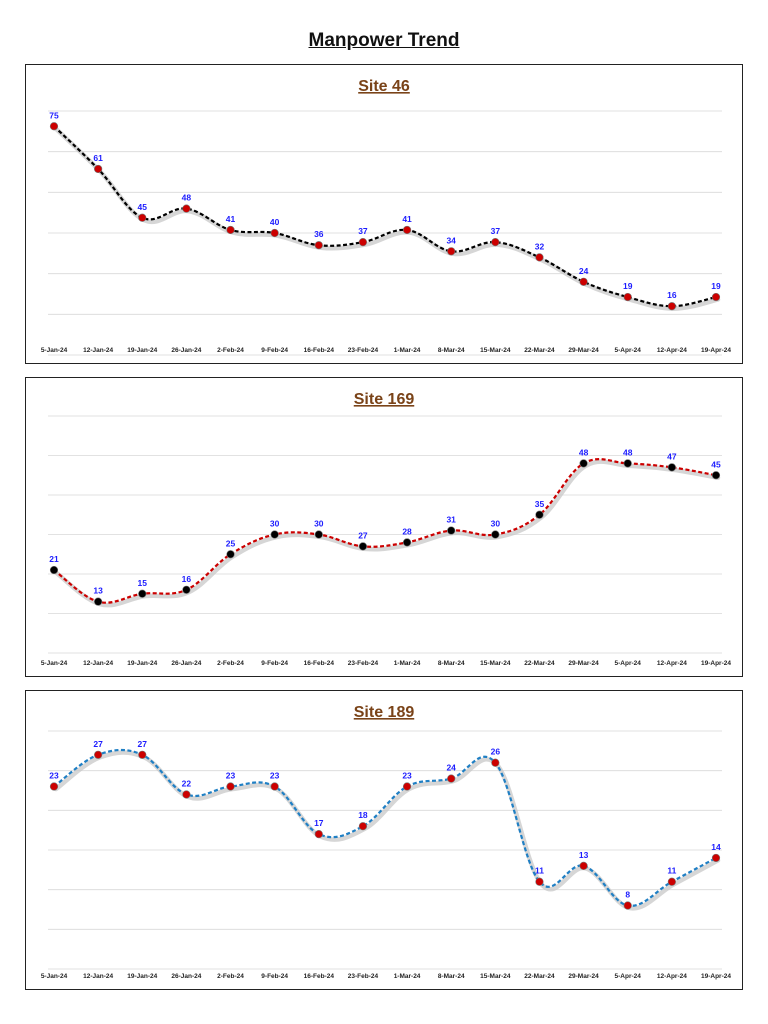 The height and width of the screenshot is (1024, 768). What do you see at coordinates (716, 663) in the screenshot?
I see `x-tick-label: 19-Apr-24` at bounding box center [716, 663].